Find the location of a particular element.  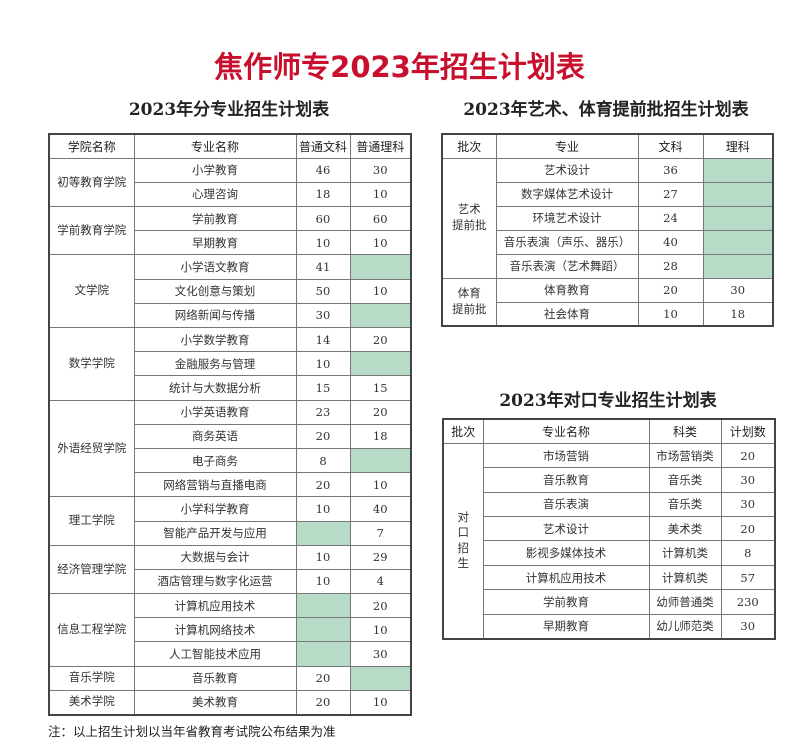

major-name-cell: 环境艺术设计 is located at coordinates (567, 218).